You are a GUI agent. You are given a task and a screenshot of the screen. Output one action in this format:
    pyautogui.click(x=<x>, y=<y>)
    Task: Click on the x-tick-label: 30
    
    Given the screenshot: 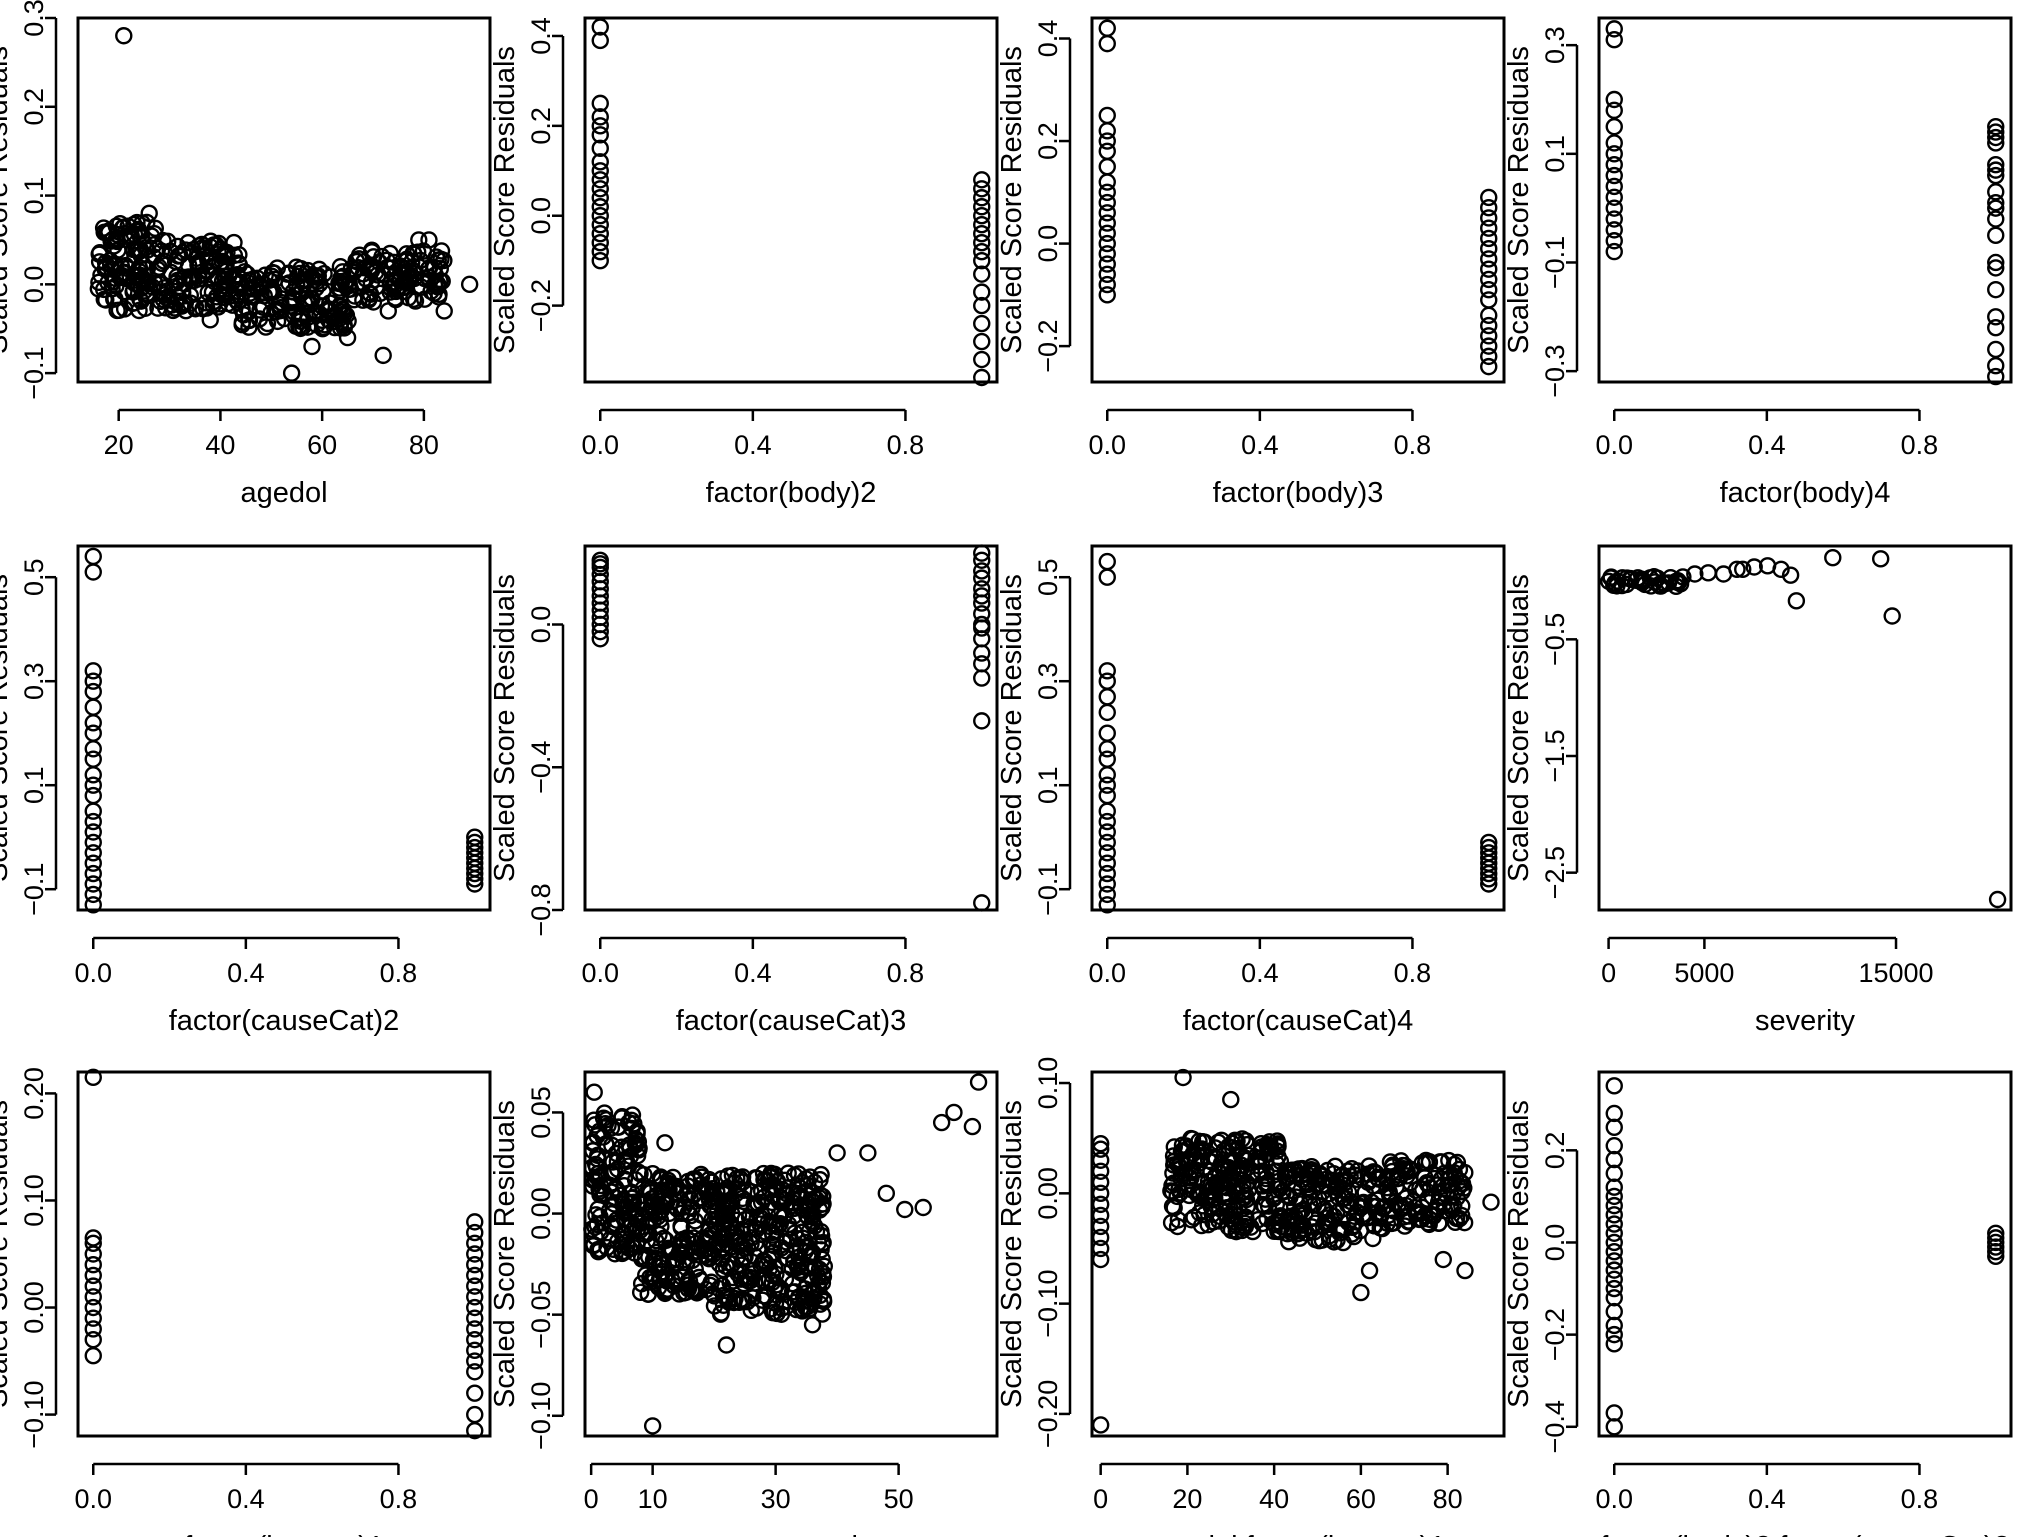 What is the action you would take?
    pyautogui.click(x=776, y=1499)
    